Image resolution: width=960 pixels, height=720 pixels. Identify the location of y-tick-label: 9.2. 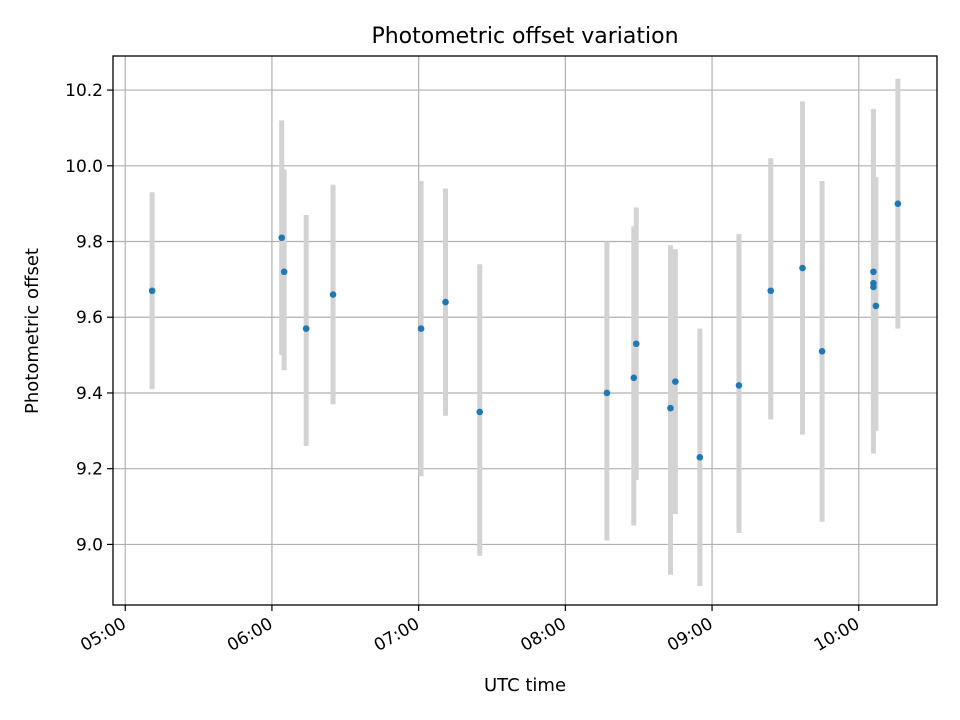
(89, 470).